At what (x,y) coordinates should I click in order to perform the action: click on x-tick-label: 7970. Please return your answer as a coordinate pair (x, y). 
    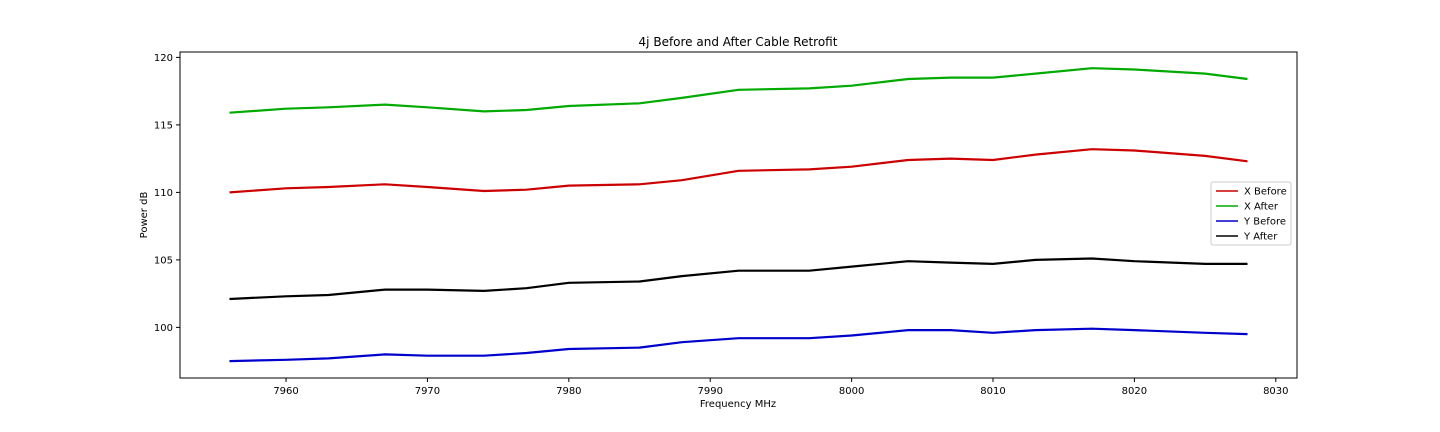
    Looking at the image, I should click on (427, 391).